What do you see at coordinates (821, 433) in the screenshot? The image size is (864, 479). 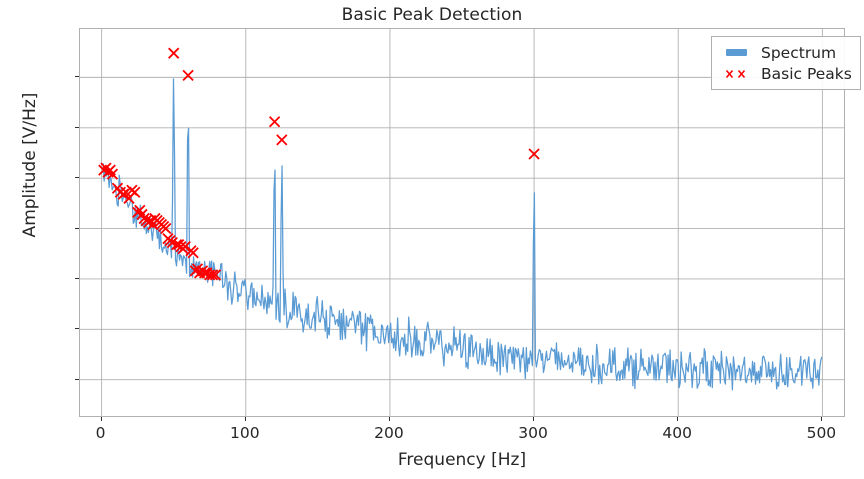 I see `x-tick-label: 500` at bounding box center [821, 433].